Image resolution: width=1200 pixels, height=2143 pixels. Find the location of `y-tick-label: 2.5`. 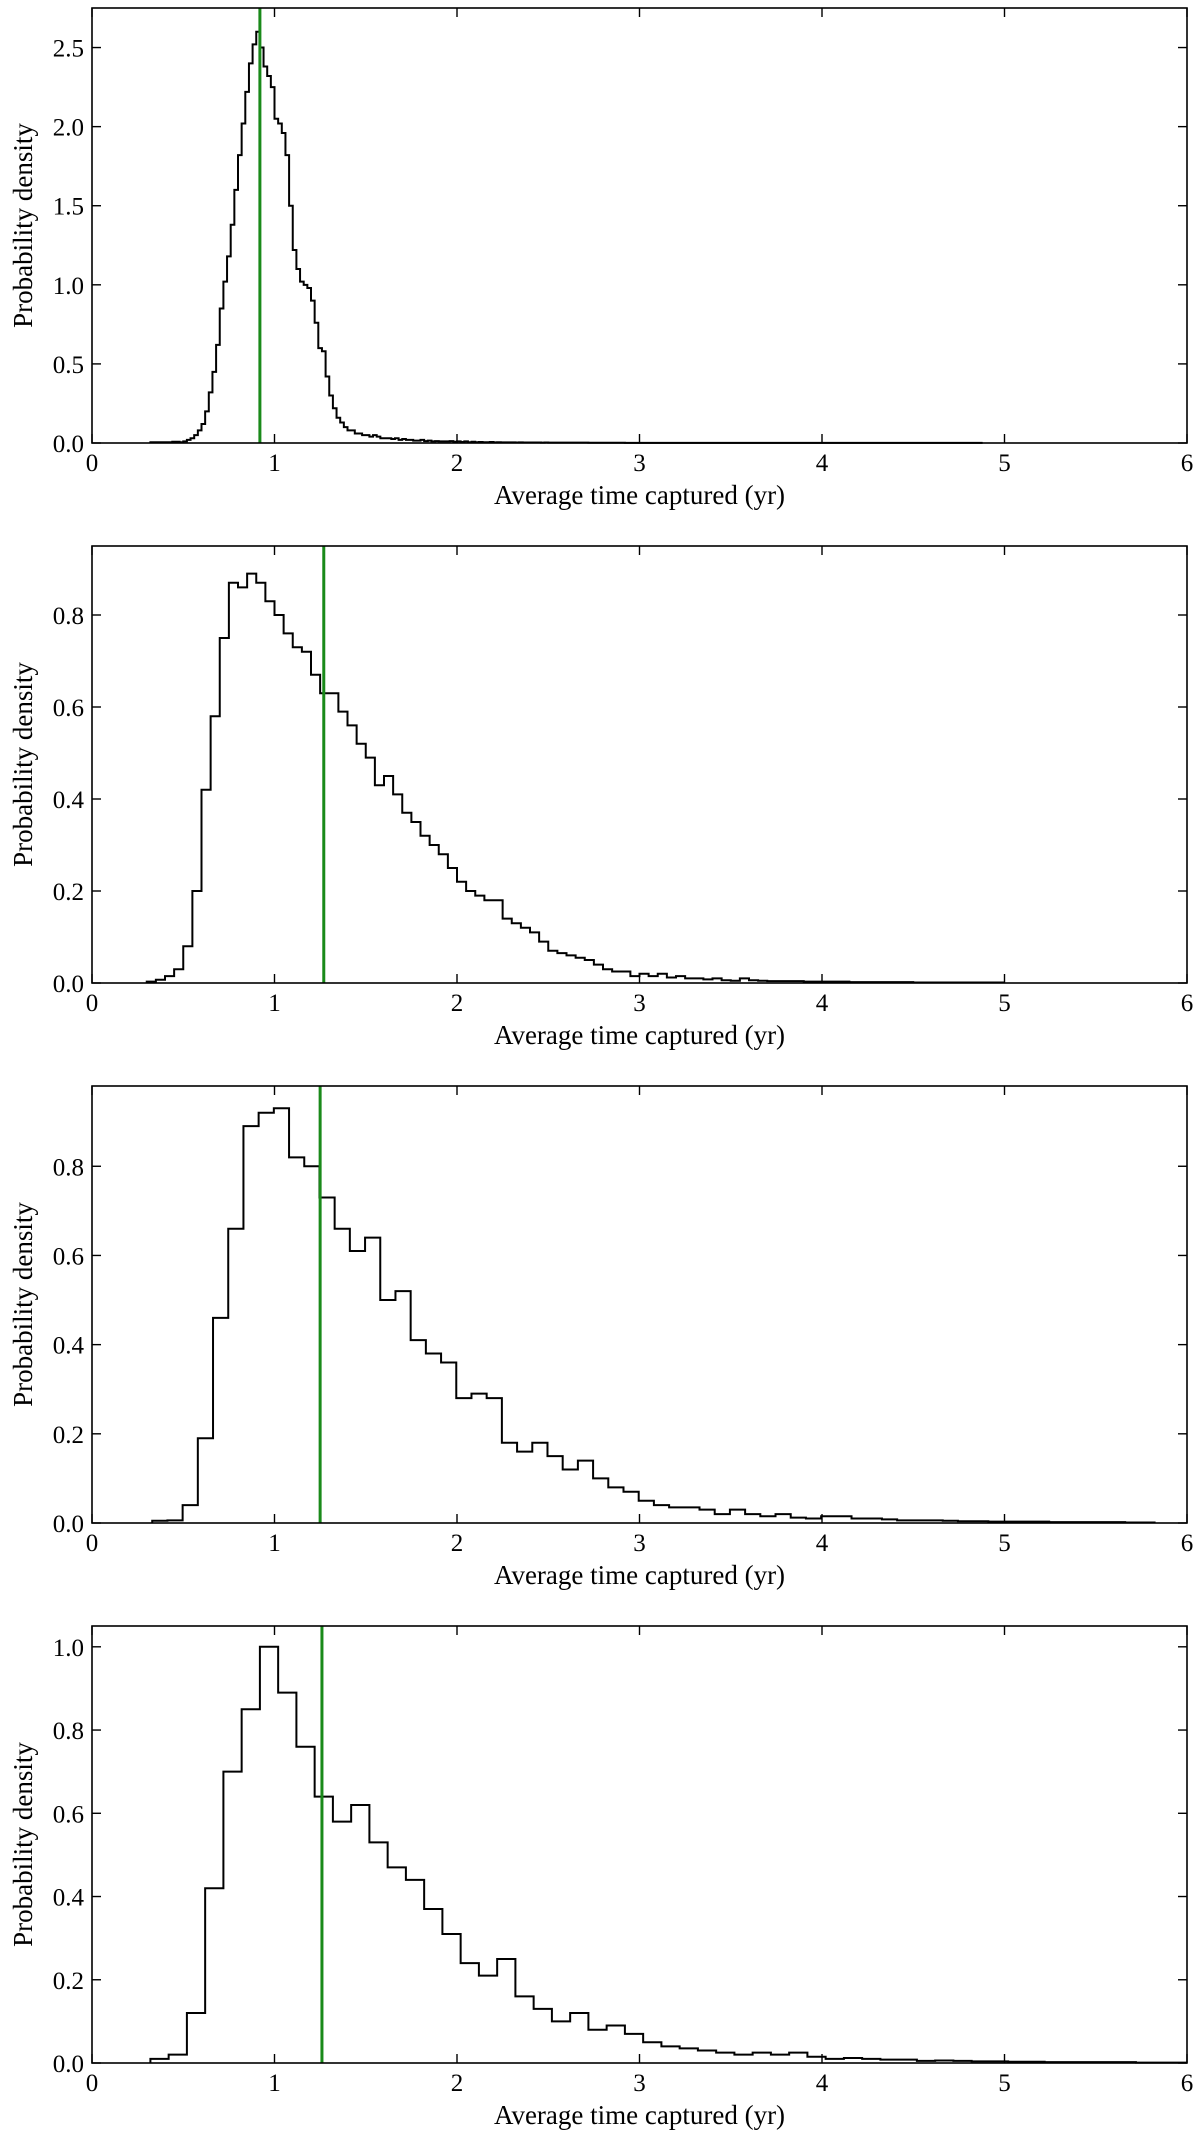

y-tick-label: 2.5 is located at coordinates (68, 49).